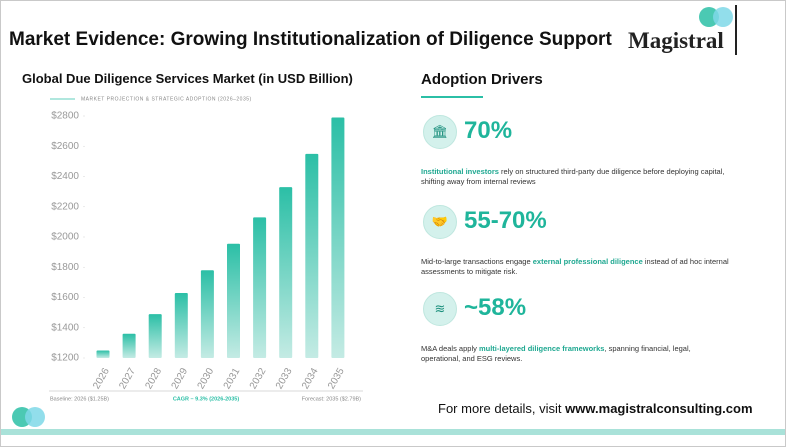  Describe the element at coordinates (505, 220) in the screenshot. I see `driver-stat: 55-70%` at that location.